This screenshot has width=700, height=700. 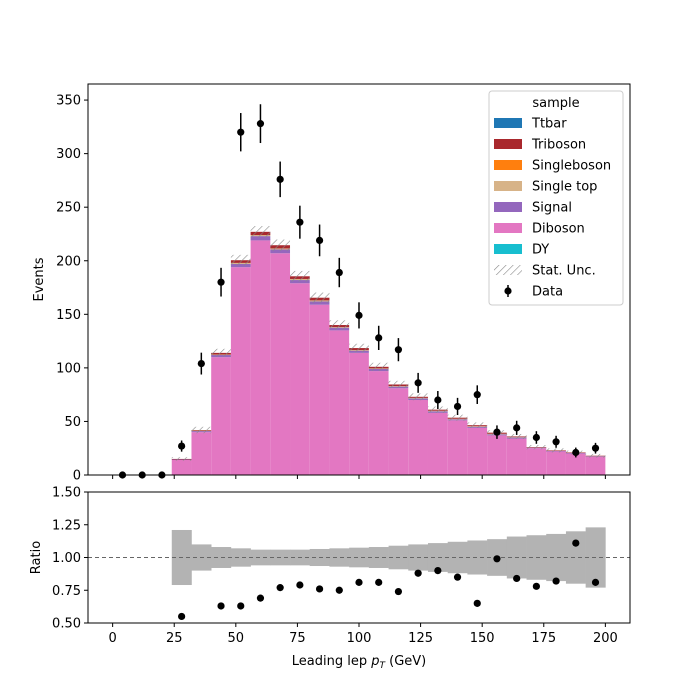 I want to click on x-tick-label: 75, so click(x=297, y=638).